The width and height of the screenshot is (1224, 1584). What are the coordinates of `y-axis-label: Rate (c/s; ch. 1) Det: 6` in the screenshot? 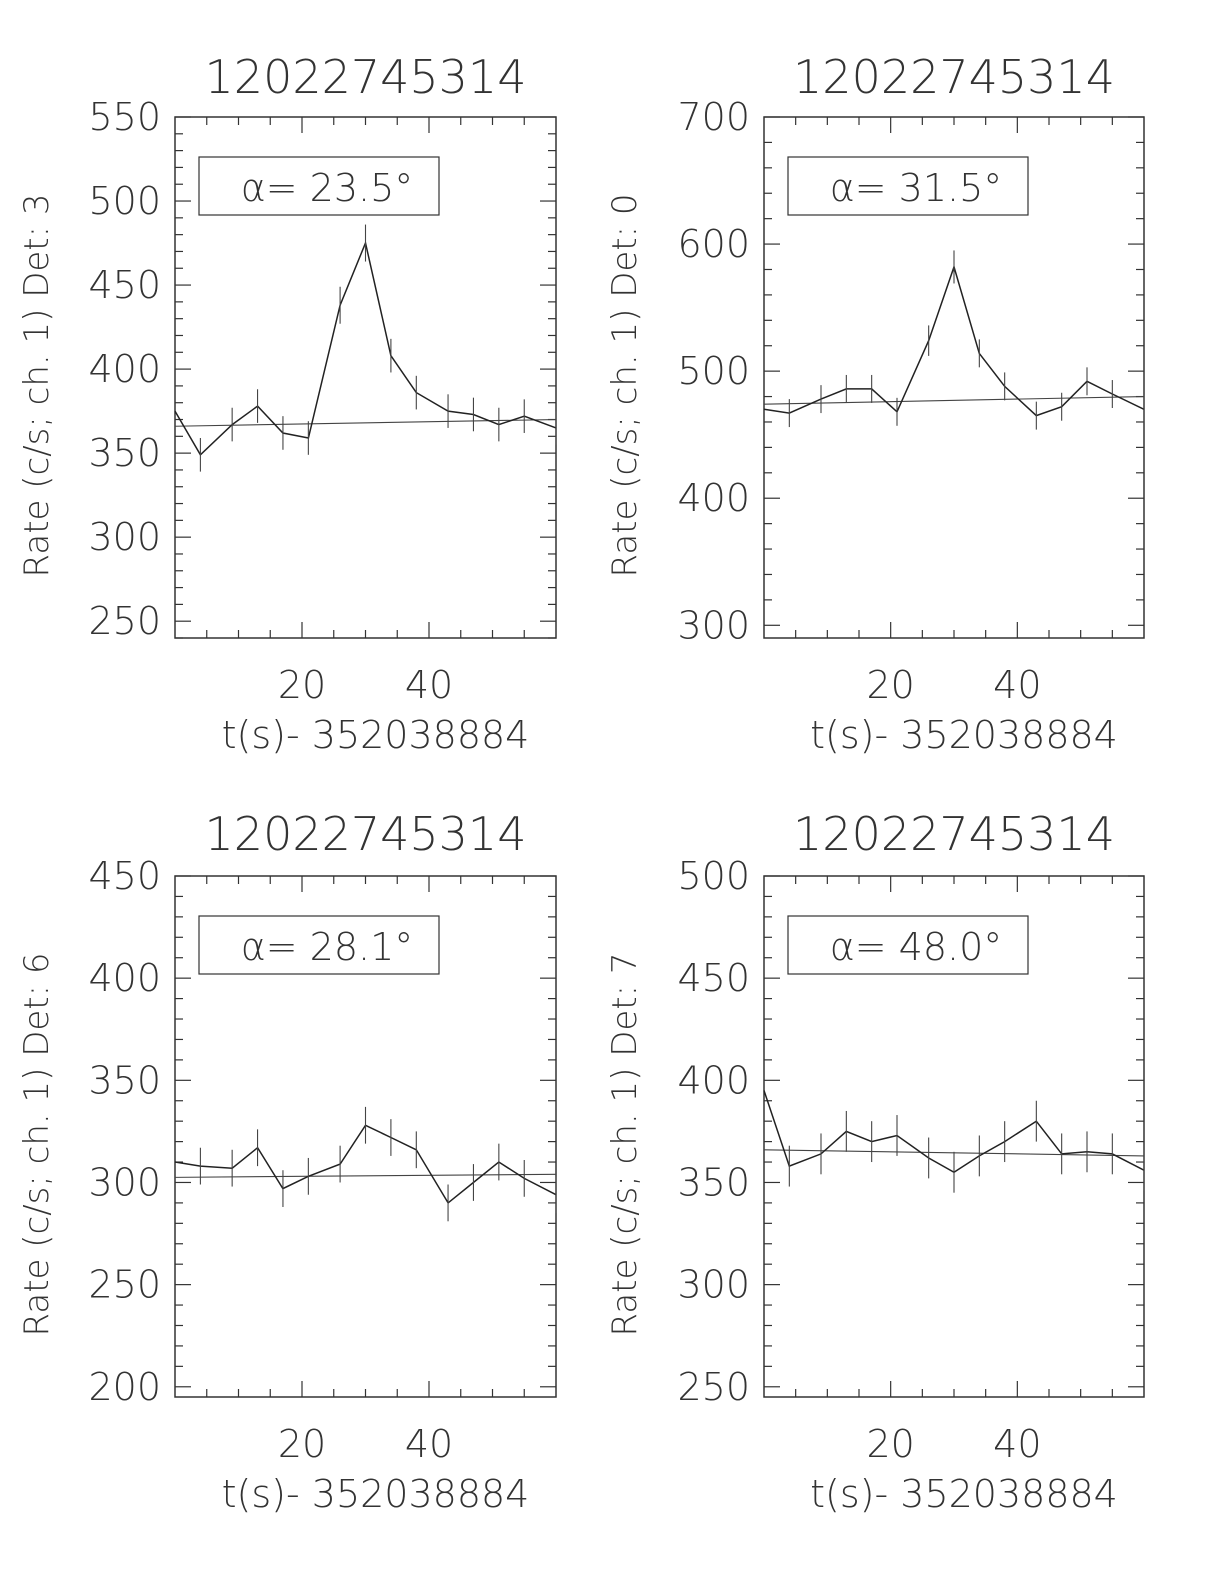 It's located at (37, 1144).